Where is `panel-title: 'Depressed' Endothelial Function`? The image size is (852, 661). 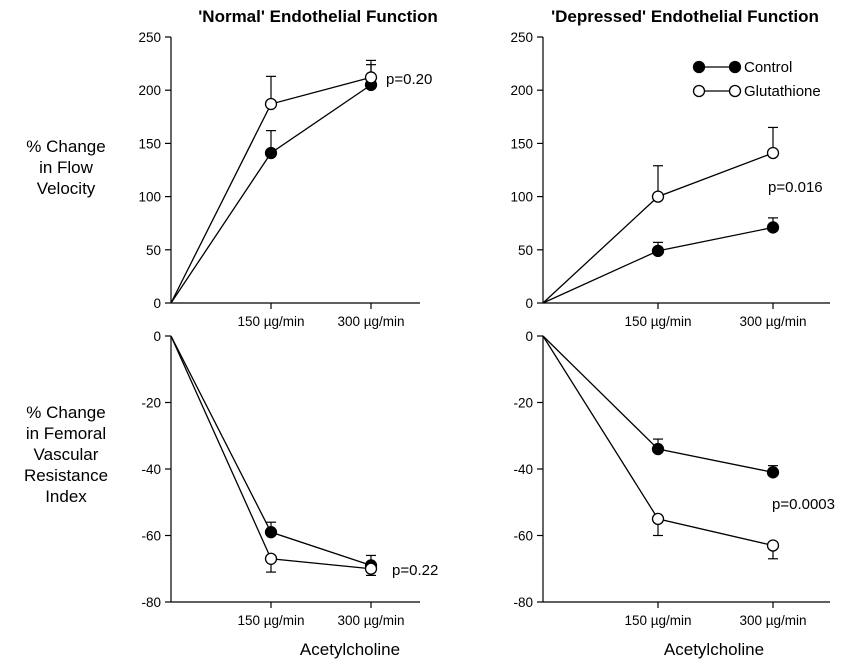
panel-title: 'Depressed' Endothelial Function is located at coordinates (685, 16).